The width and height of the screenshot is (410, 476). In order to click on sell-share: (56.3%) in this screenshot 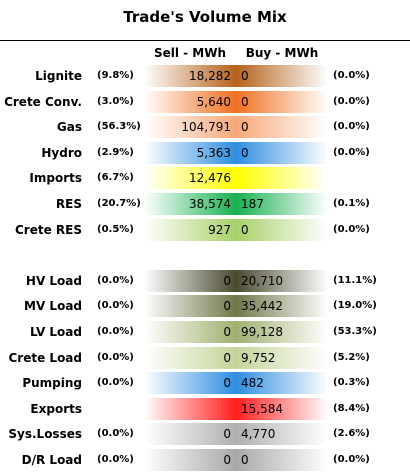, I will do `click(119, 127)`.